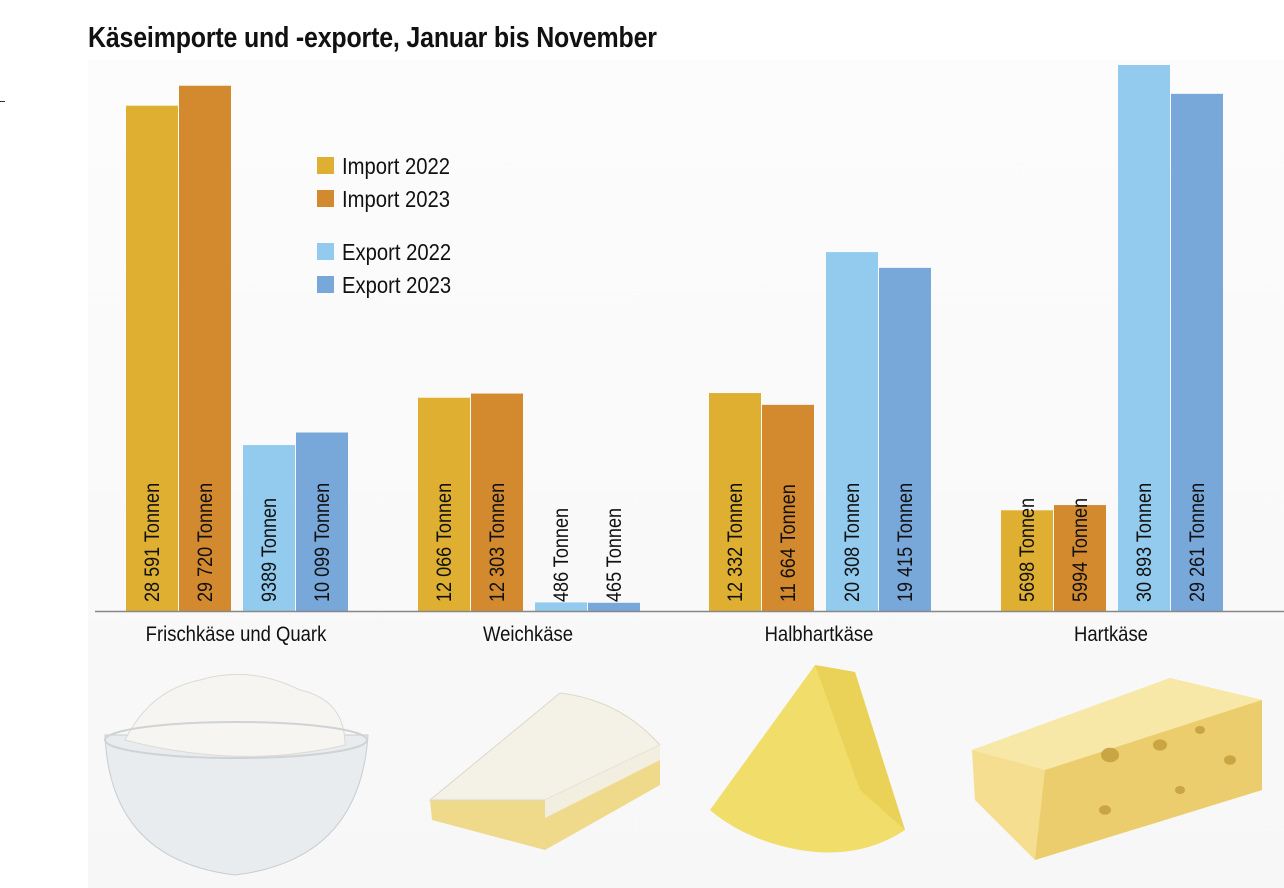 Image resolution: width=1284 pixels, height=888 pixels. I want to click on camembert-wedge-icon, so click(544, 771).